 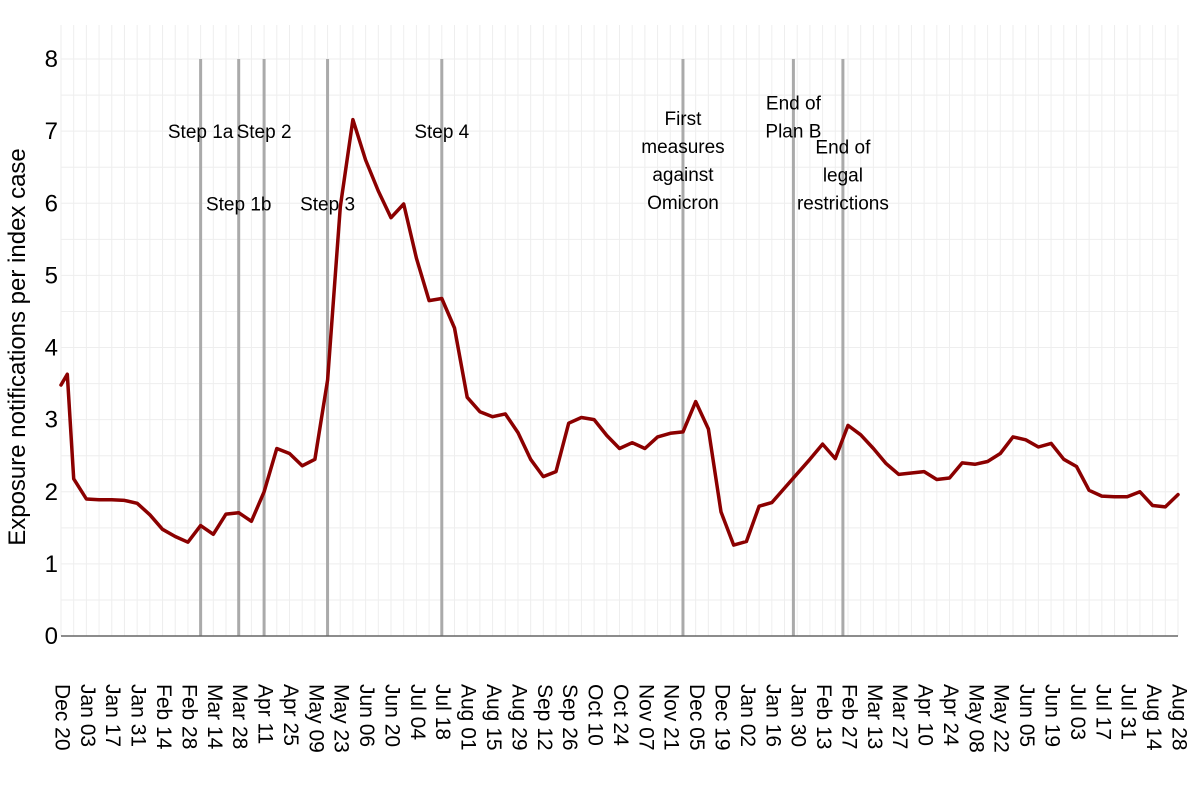 I want to click on x-tick-label: Jan 17, so click(x=112, y=715).